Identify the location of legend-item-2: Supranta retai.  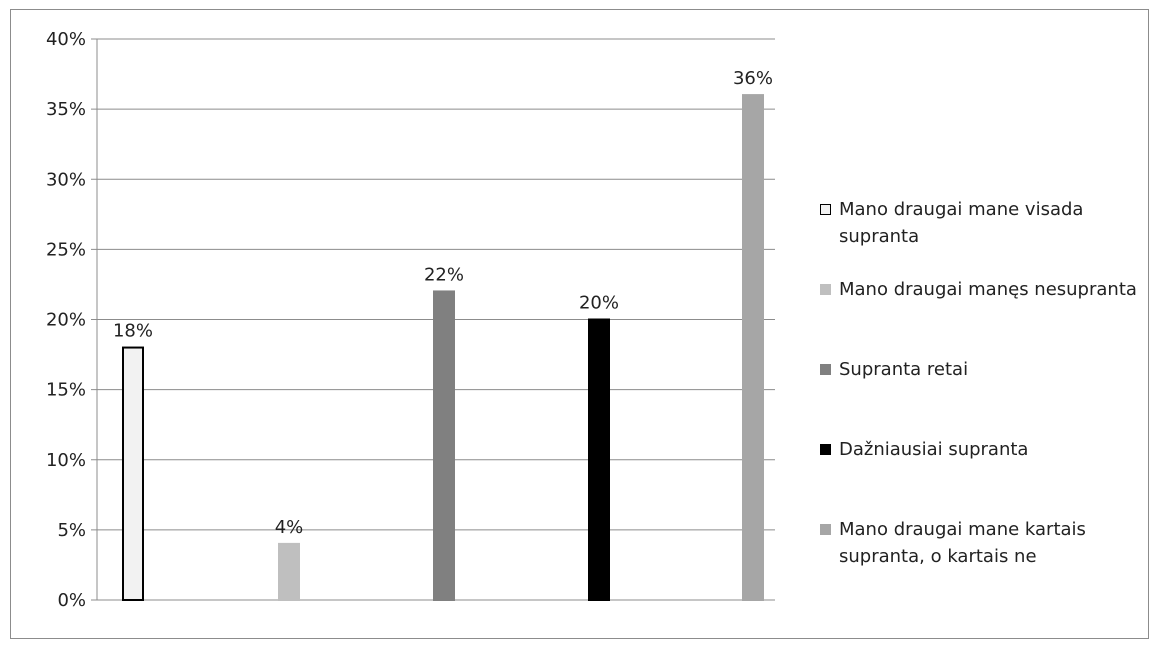
(984, 369).